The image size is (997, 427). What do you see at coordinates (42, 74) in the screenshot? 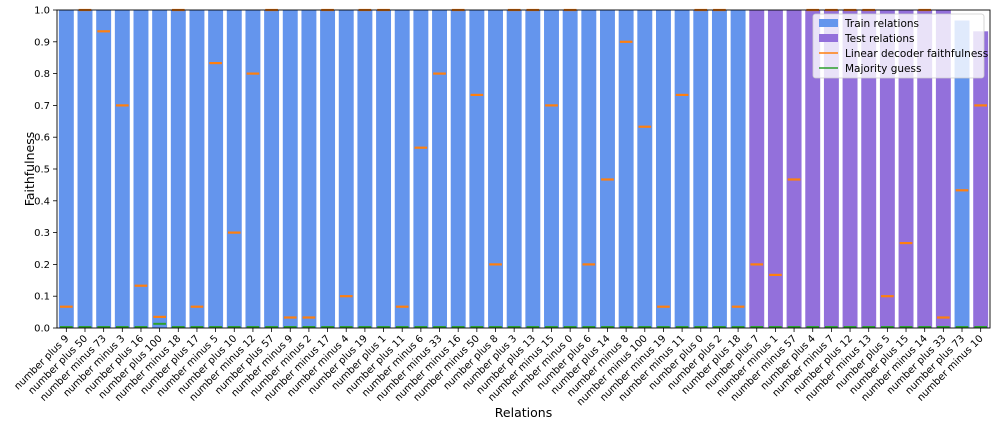
I see `y-tick-label: 0.8` at bounding box center [42, 74].